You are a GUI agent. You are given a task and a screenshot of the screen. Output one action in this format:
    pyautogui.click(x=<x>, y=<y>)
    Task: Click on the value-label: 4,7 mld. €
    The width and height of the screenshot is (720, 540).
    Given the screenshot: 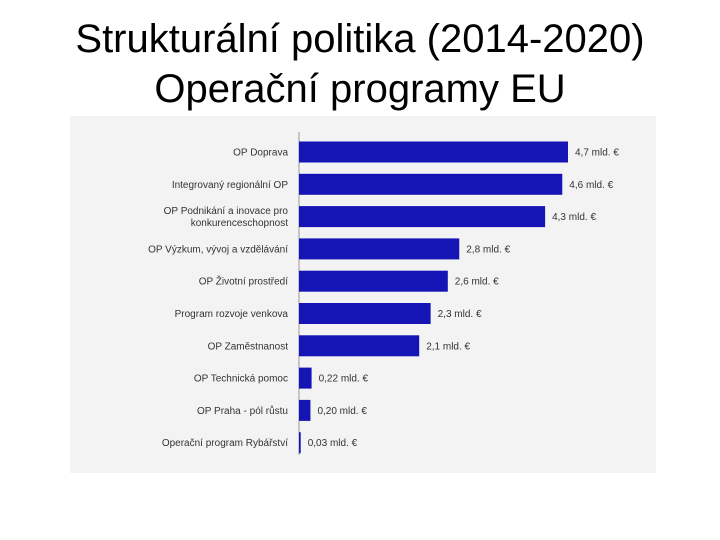 What is the action you would take?
    pyautogui.click(x=597, y=153)
    